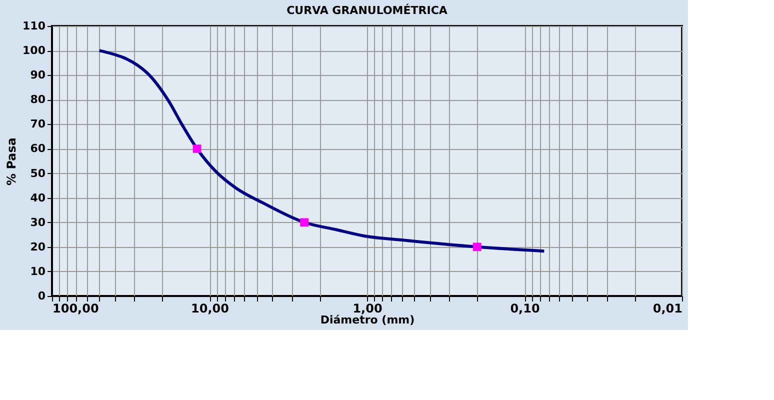  I want to click on x-tick-label: 0,01, so click(667, 309).